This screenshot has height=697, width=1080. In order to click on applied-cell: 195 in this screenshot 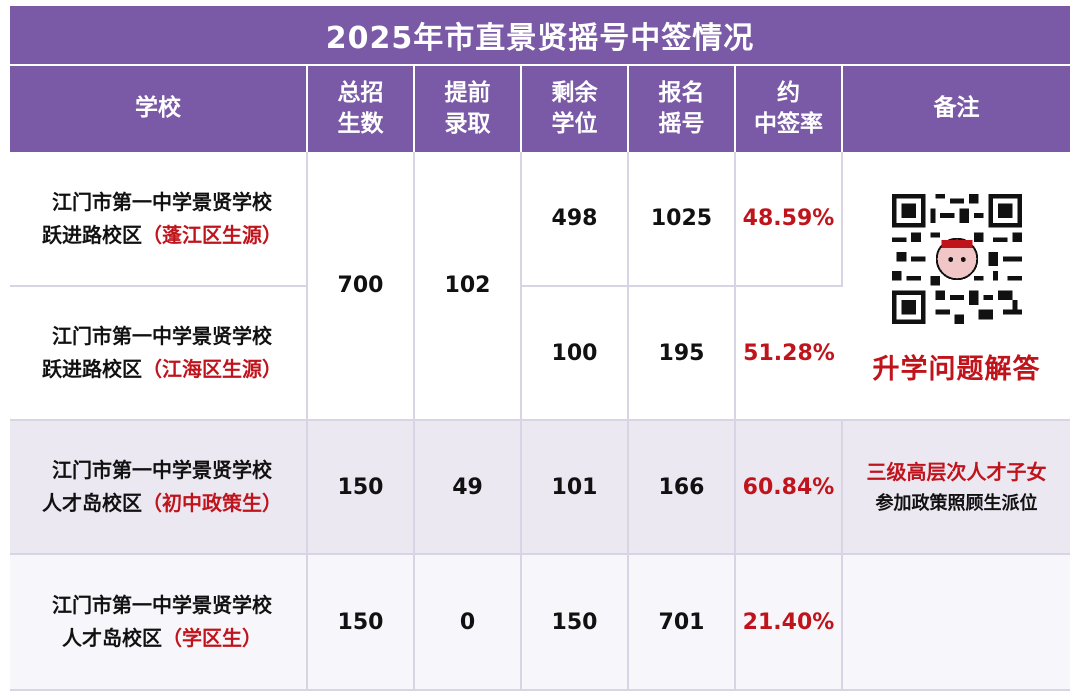, I will do `click(682, 353)`.